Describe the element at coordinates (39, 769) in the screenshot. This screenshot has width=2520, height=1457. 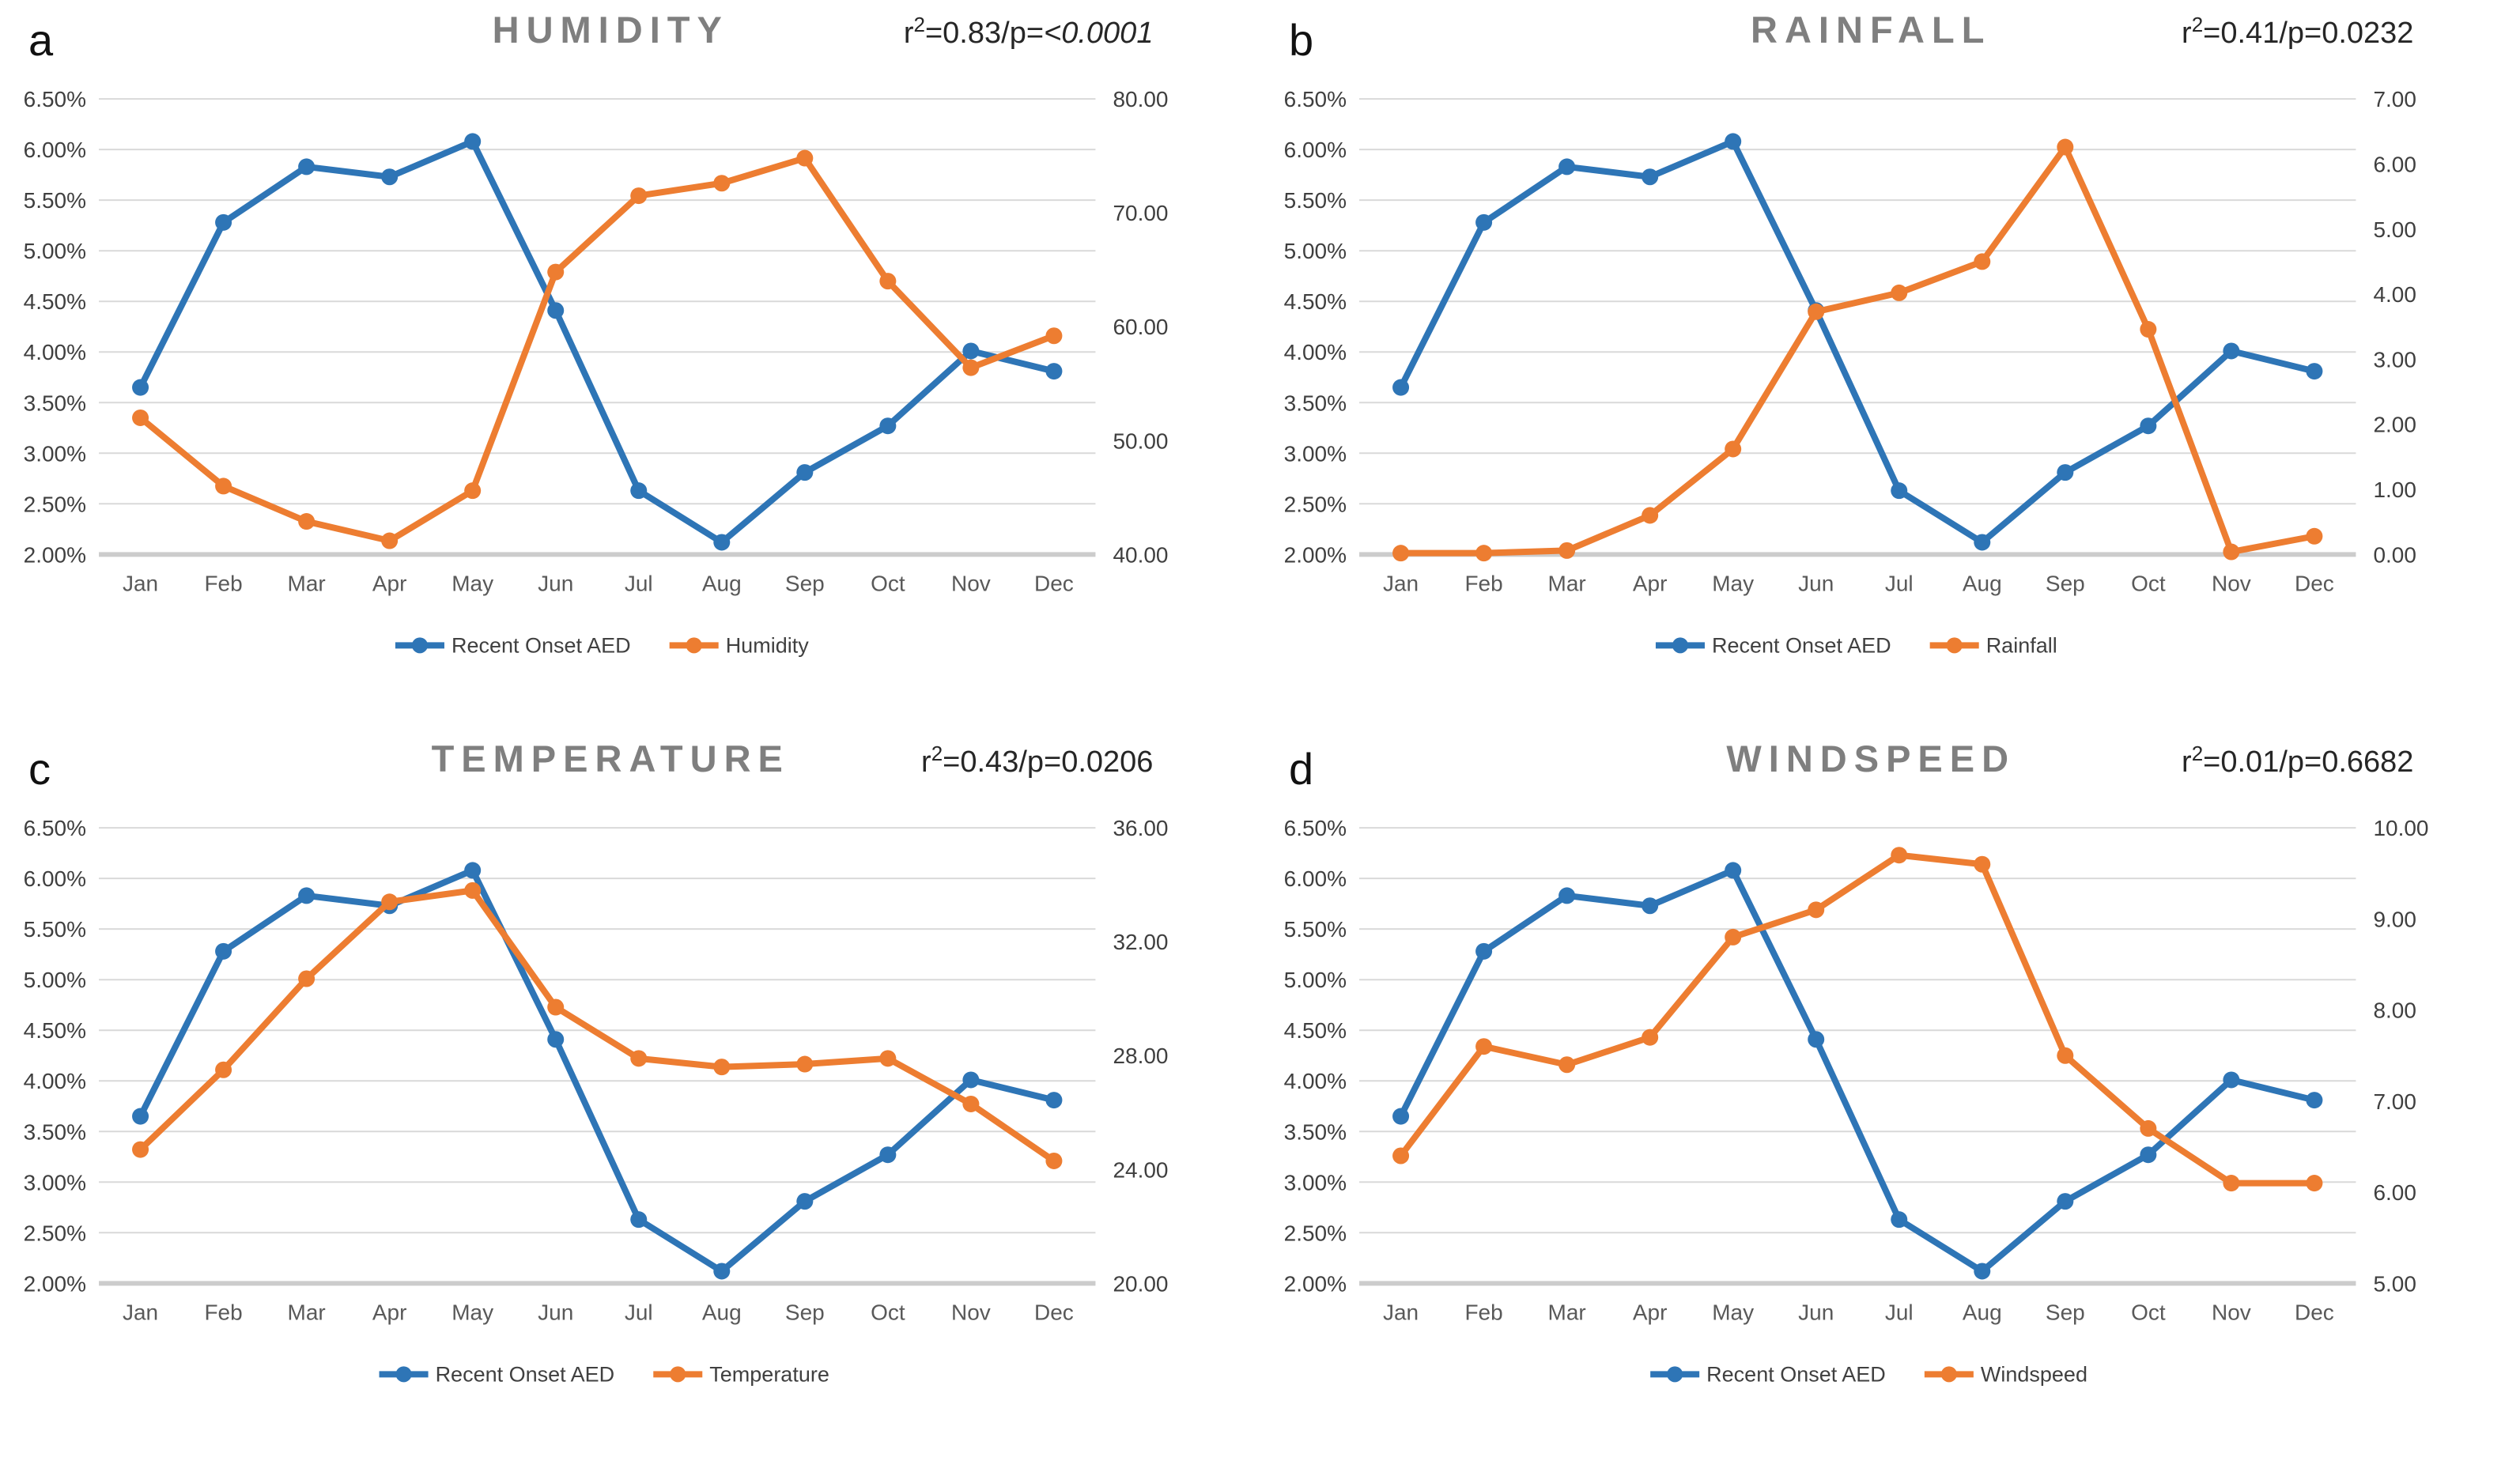
I see `panel-letter: c` at that location.